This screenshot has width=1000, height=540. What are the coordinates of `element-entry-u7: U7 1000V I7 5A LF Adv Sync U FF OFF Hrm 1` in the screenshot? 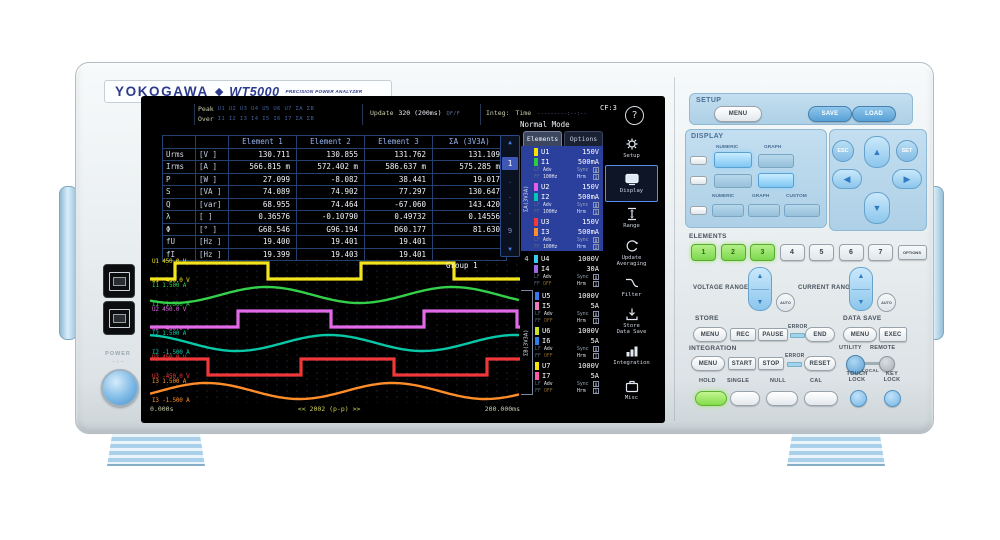 It's located at (568, 377).